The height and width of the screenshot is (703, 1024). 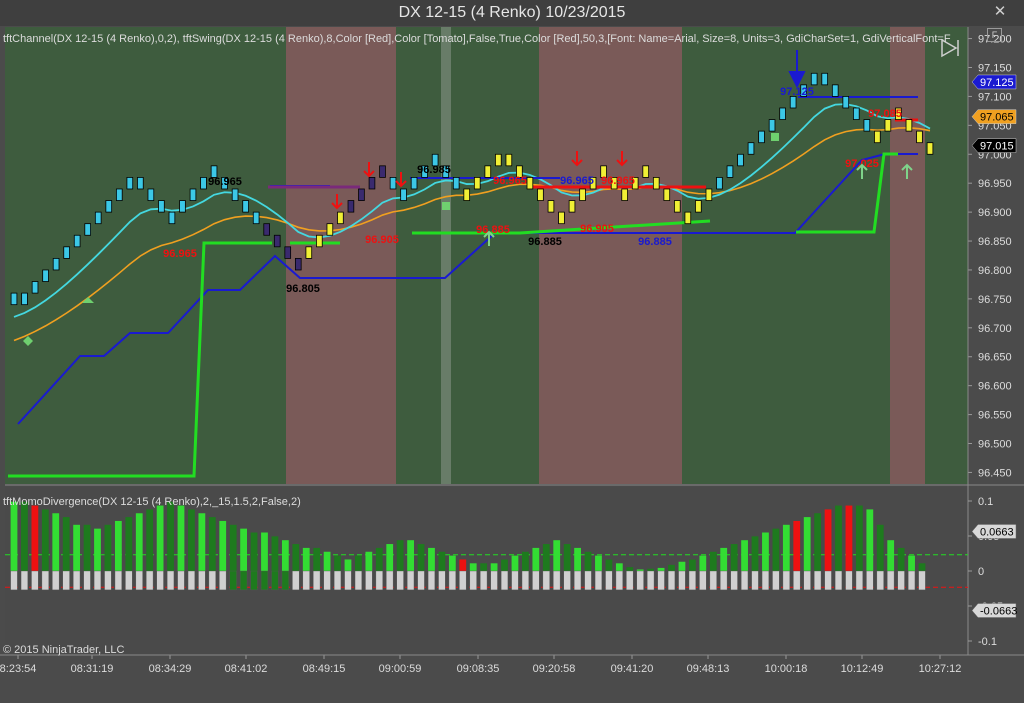 I want to click on momo-tick-label: -0.1, so click(x=987, y=642).